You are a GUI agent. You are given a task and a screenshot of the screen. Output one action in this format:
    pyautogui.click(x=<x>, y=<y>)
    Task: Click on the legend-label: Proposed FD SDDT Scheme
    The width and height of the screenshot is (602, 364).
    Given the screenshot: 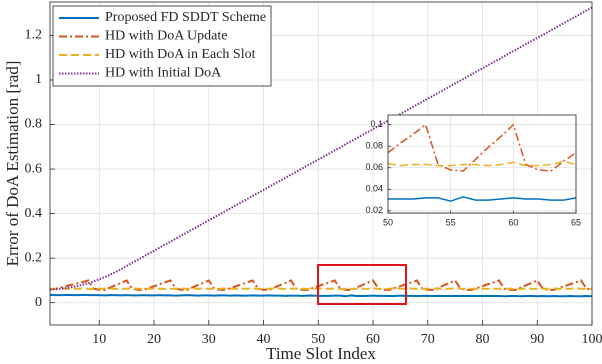 What is the action you would take?
    pyautogui.click(x=185, y=17)
    